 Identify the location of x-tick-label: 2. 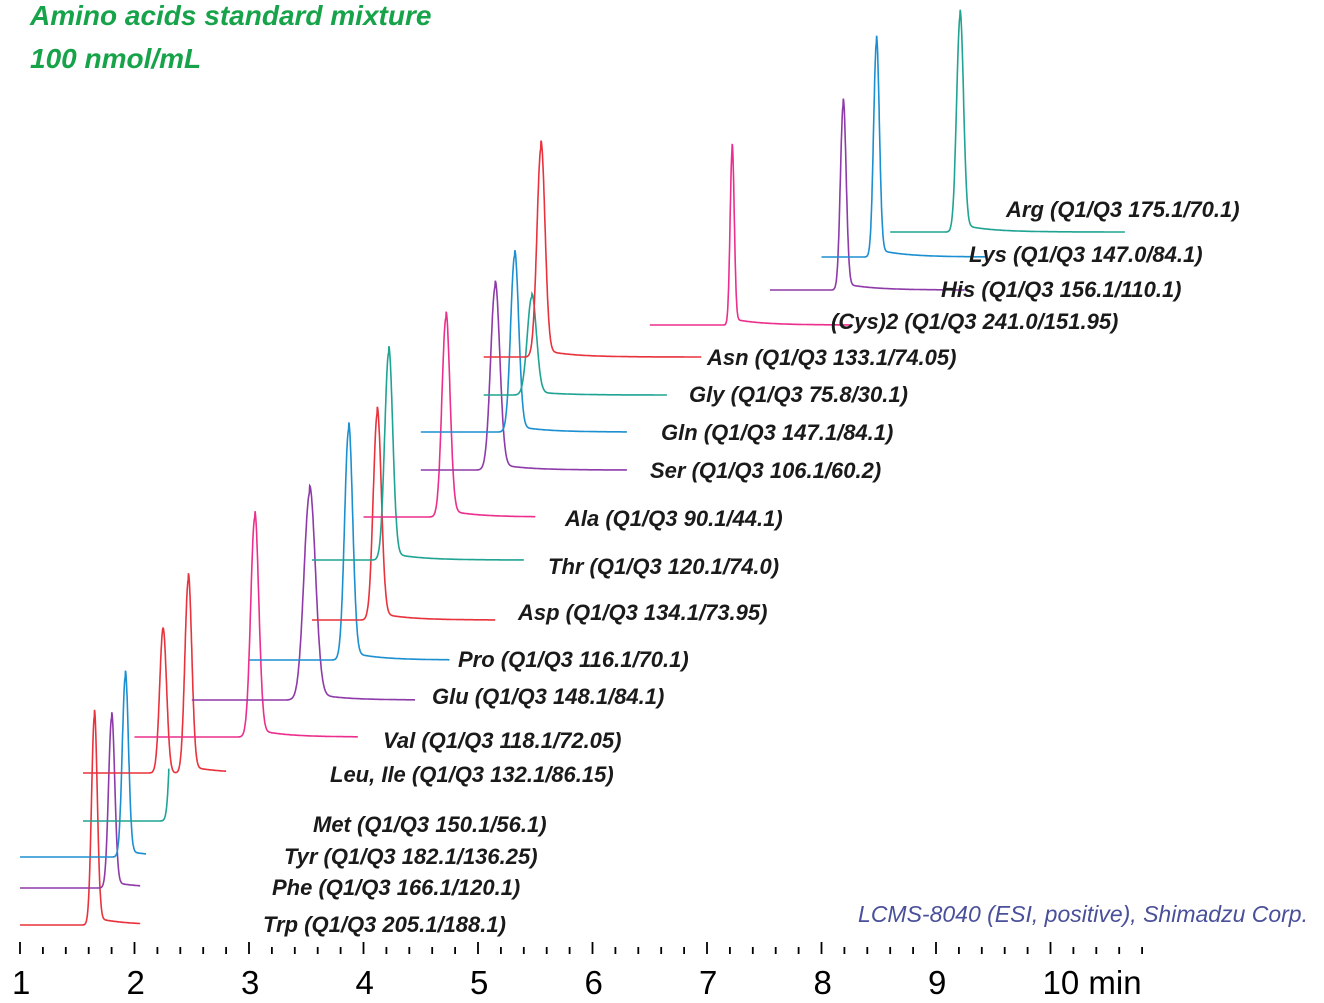
(136, 982).